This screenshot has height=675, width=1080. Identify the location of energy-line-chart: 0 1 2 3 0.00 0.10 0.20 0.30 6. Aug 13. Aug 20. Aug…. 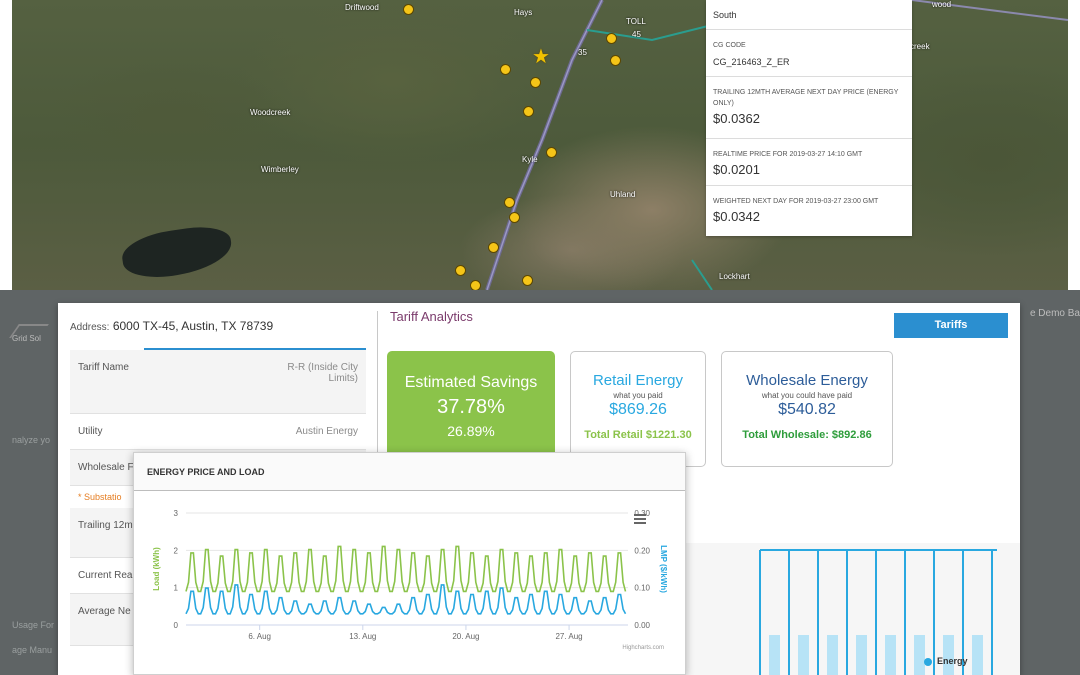
(410, 579).